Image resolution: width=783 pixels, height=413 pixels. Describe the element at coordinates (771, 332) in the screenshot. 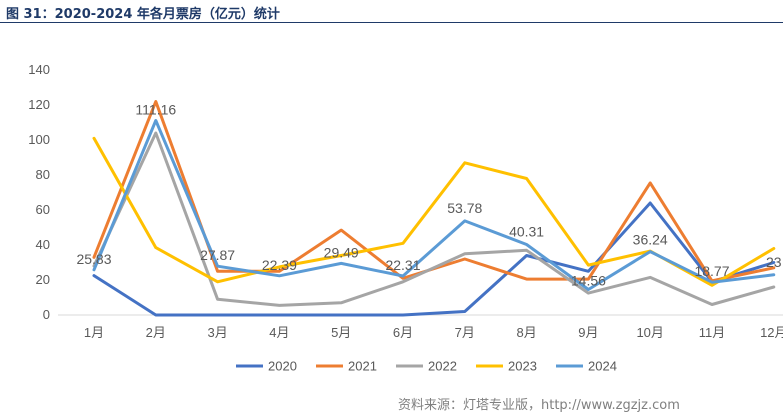

I see `x-tick-label: 12月` at that location.